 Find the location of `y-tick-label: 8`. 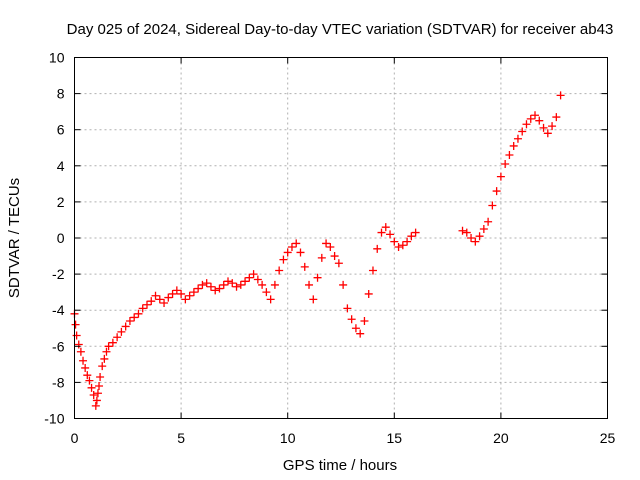

y-tick-label: 8 is located at coordinates (61, 94).